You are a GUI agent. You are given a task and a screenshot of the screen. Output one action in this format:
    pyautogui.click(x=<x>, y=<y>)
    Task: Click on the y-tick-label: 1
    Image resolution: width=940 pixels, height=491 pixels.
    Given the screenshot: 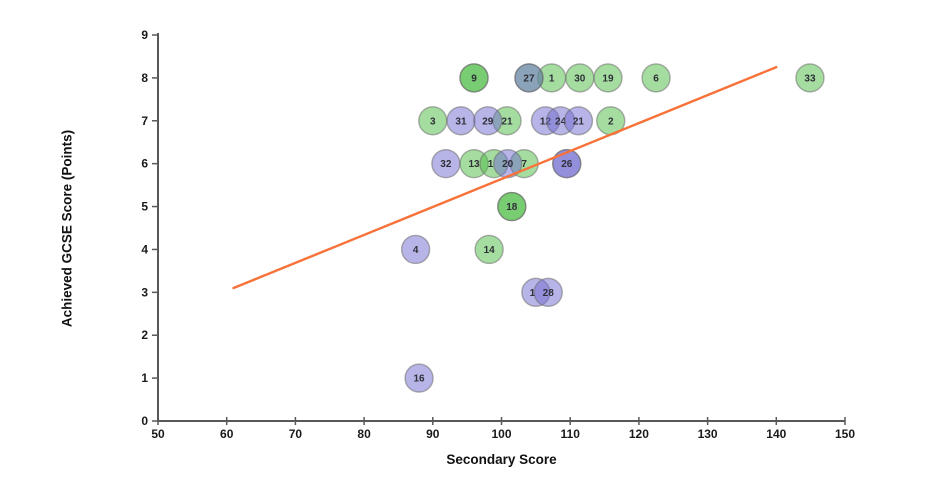 What is the action you would take?
    pyautogui.click(x=144, y=378)
    